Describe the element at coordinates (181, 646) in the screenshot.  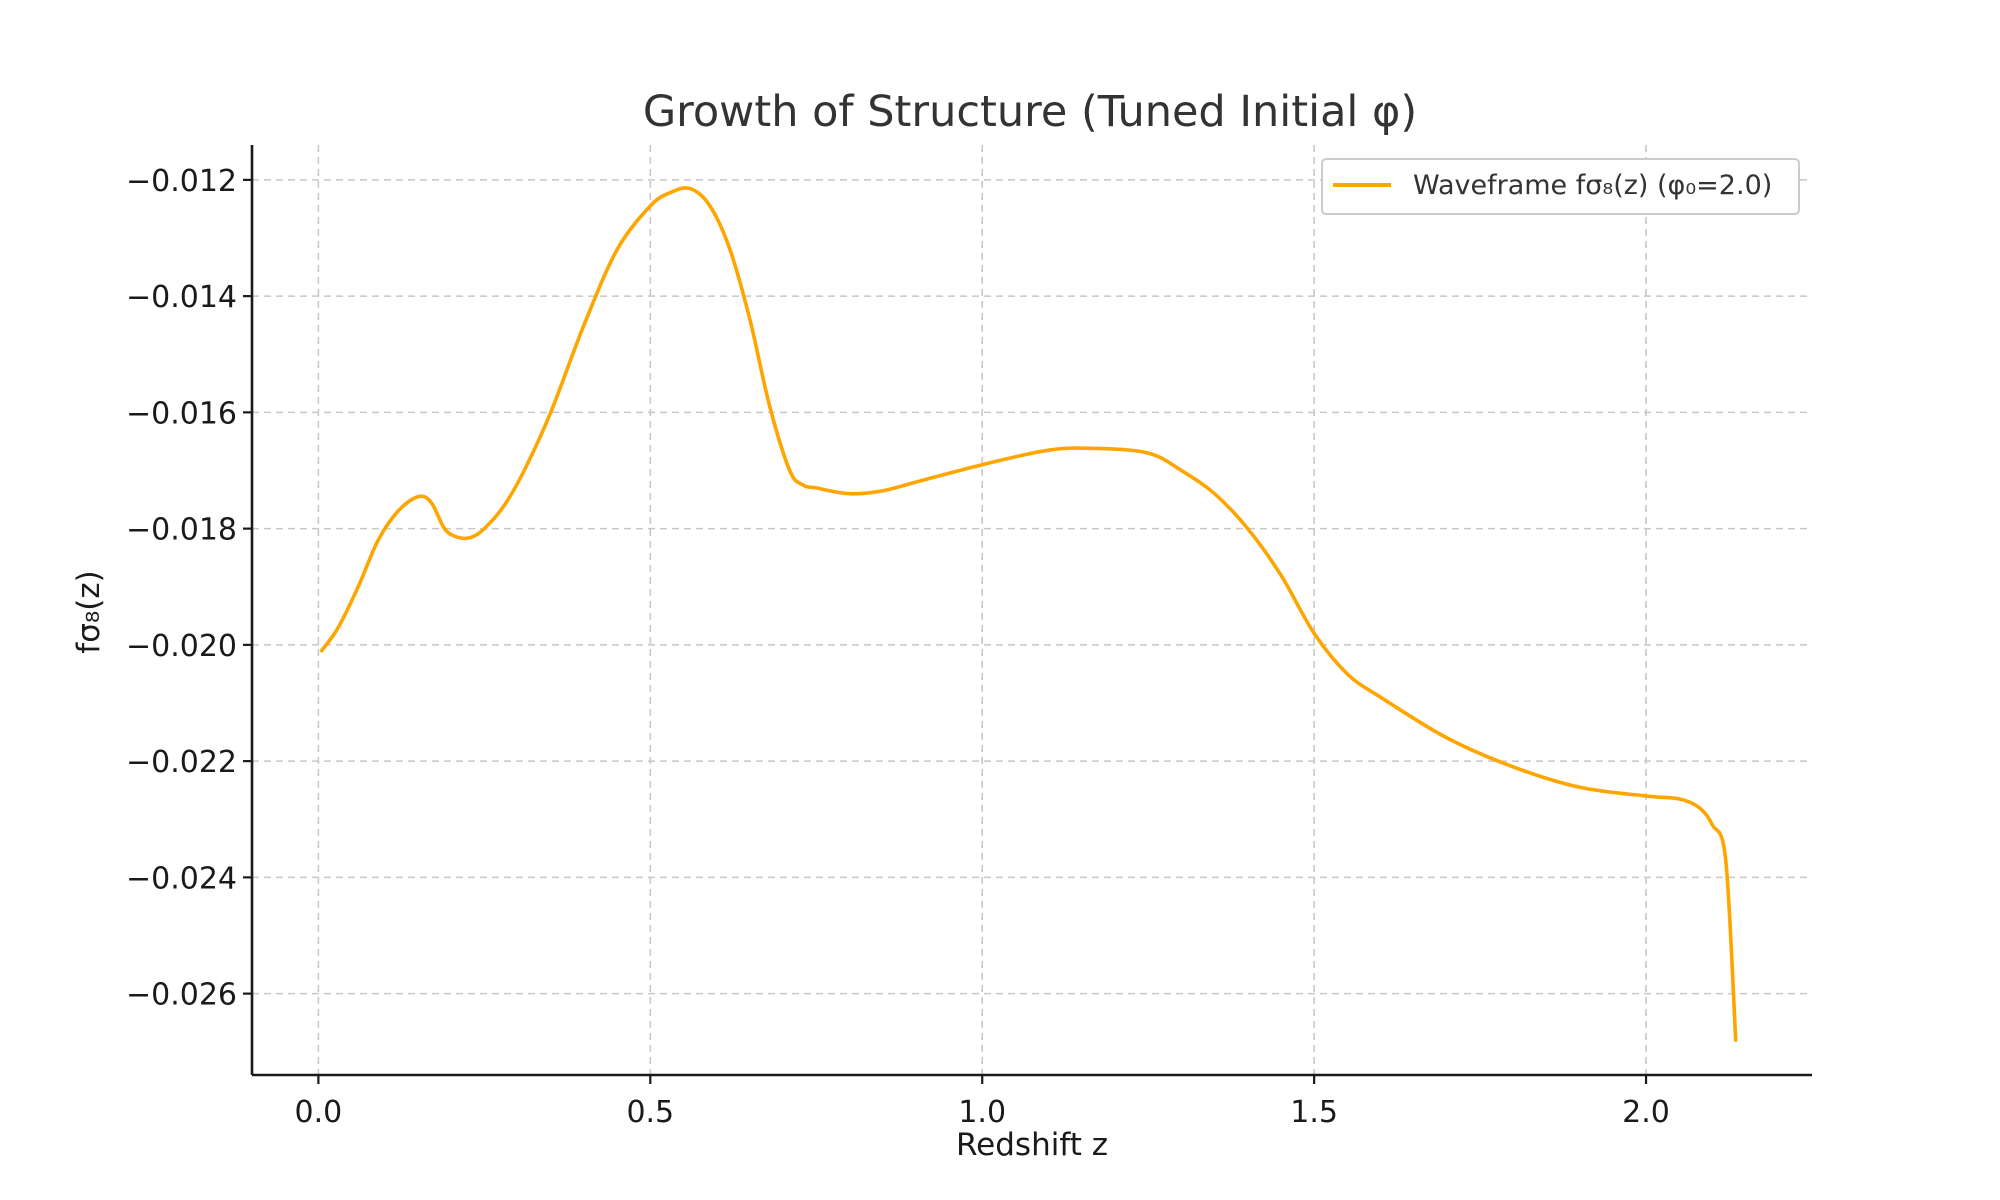
I see `y-tick-label: −0.020` at that location.